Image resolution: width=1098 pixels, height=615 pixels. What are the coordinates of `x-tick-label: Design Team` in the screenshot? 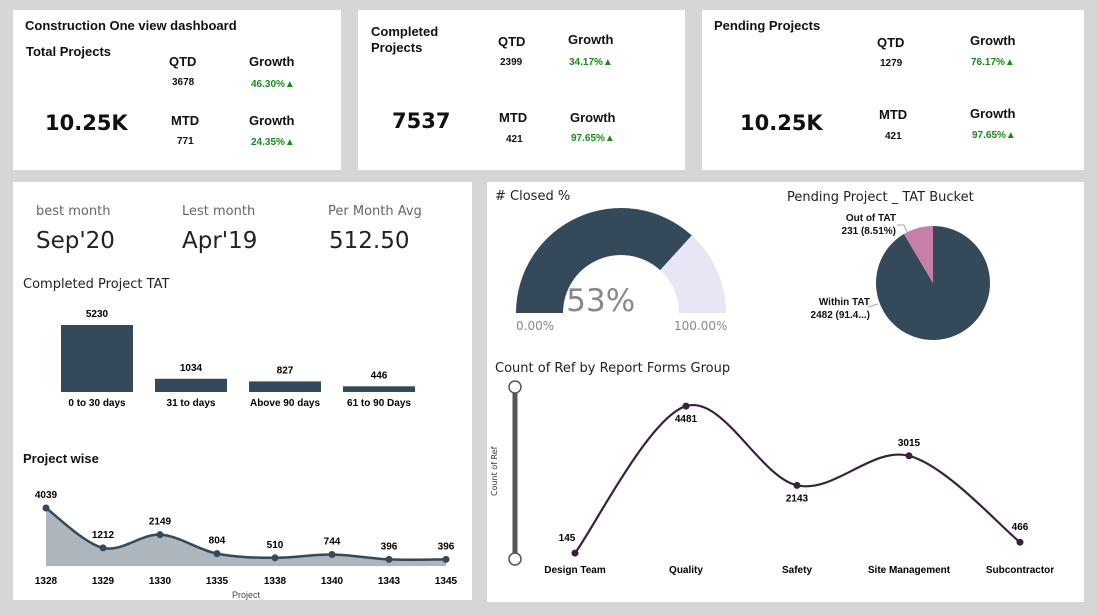 It's located at (575, 570).